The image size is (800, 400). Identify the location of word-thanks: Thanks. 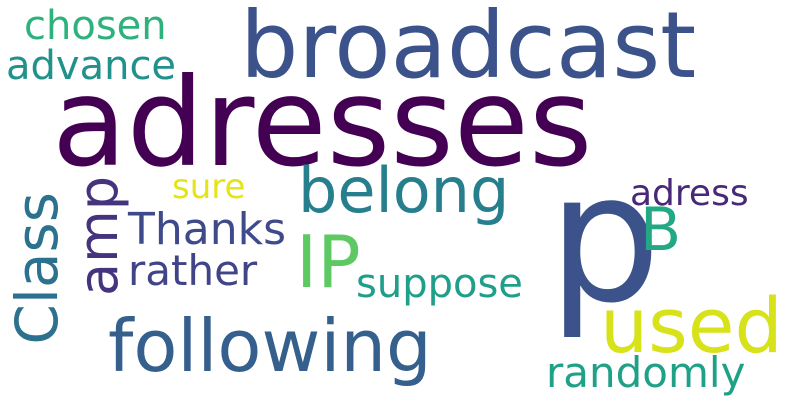
(207, 229).